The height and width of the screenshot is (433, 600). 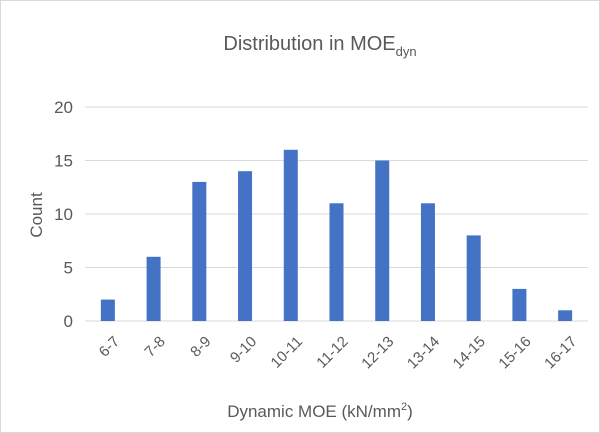 What do you see at coordinates (314, 411) in the screenshot?
I see `x-axis-title-main: Dynamic MOE (kN/mm` at bounding box center [314, 411].